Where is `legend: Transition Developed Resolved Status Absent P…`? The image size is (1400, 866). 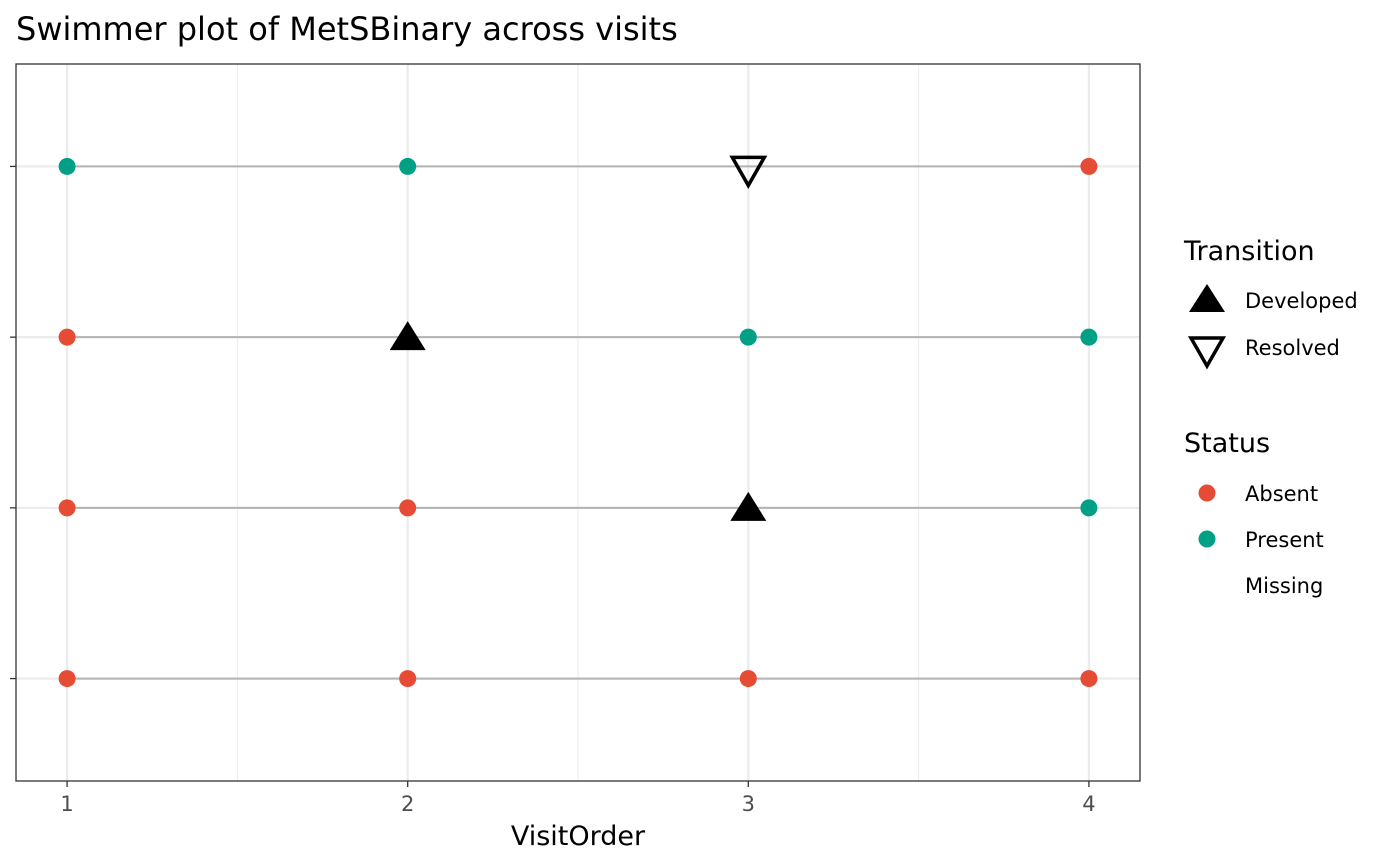 legend: Transition Developed Resolved Status Absent P… is located at coordinates (1270, 417).